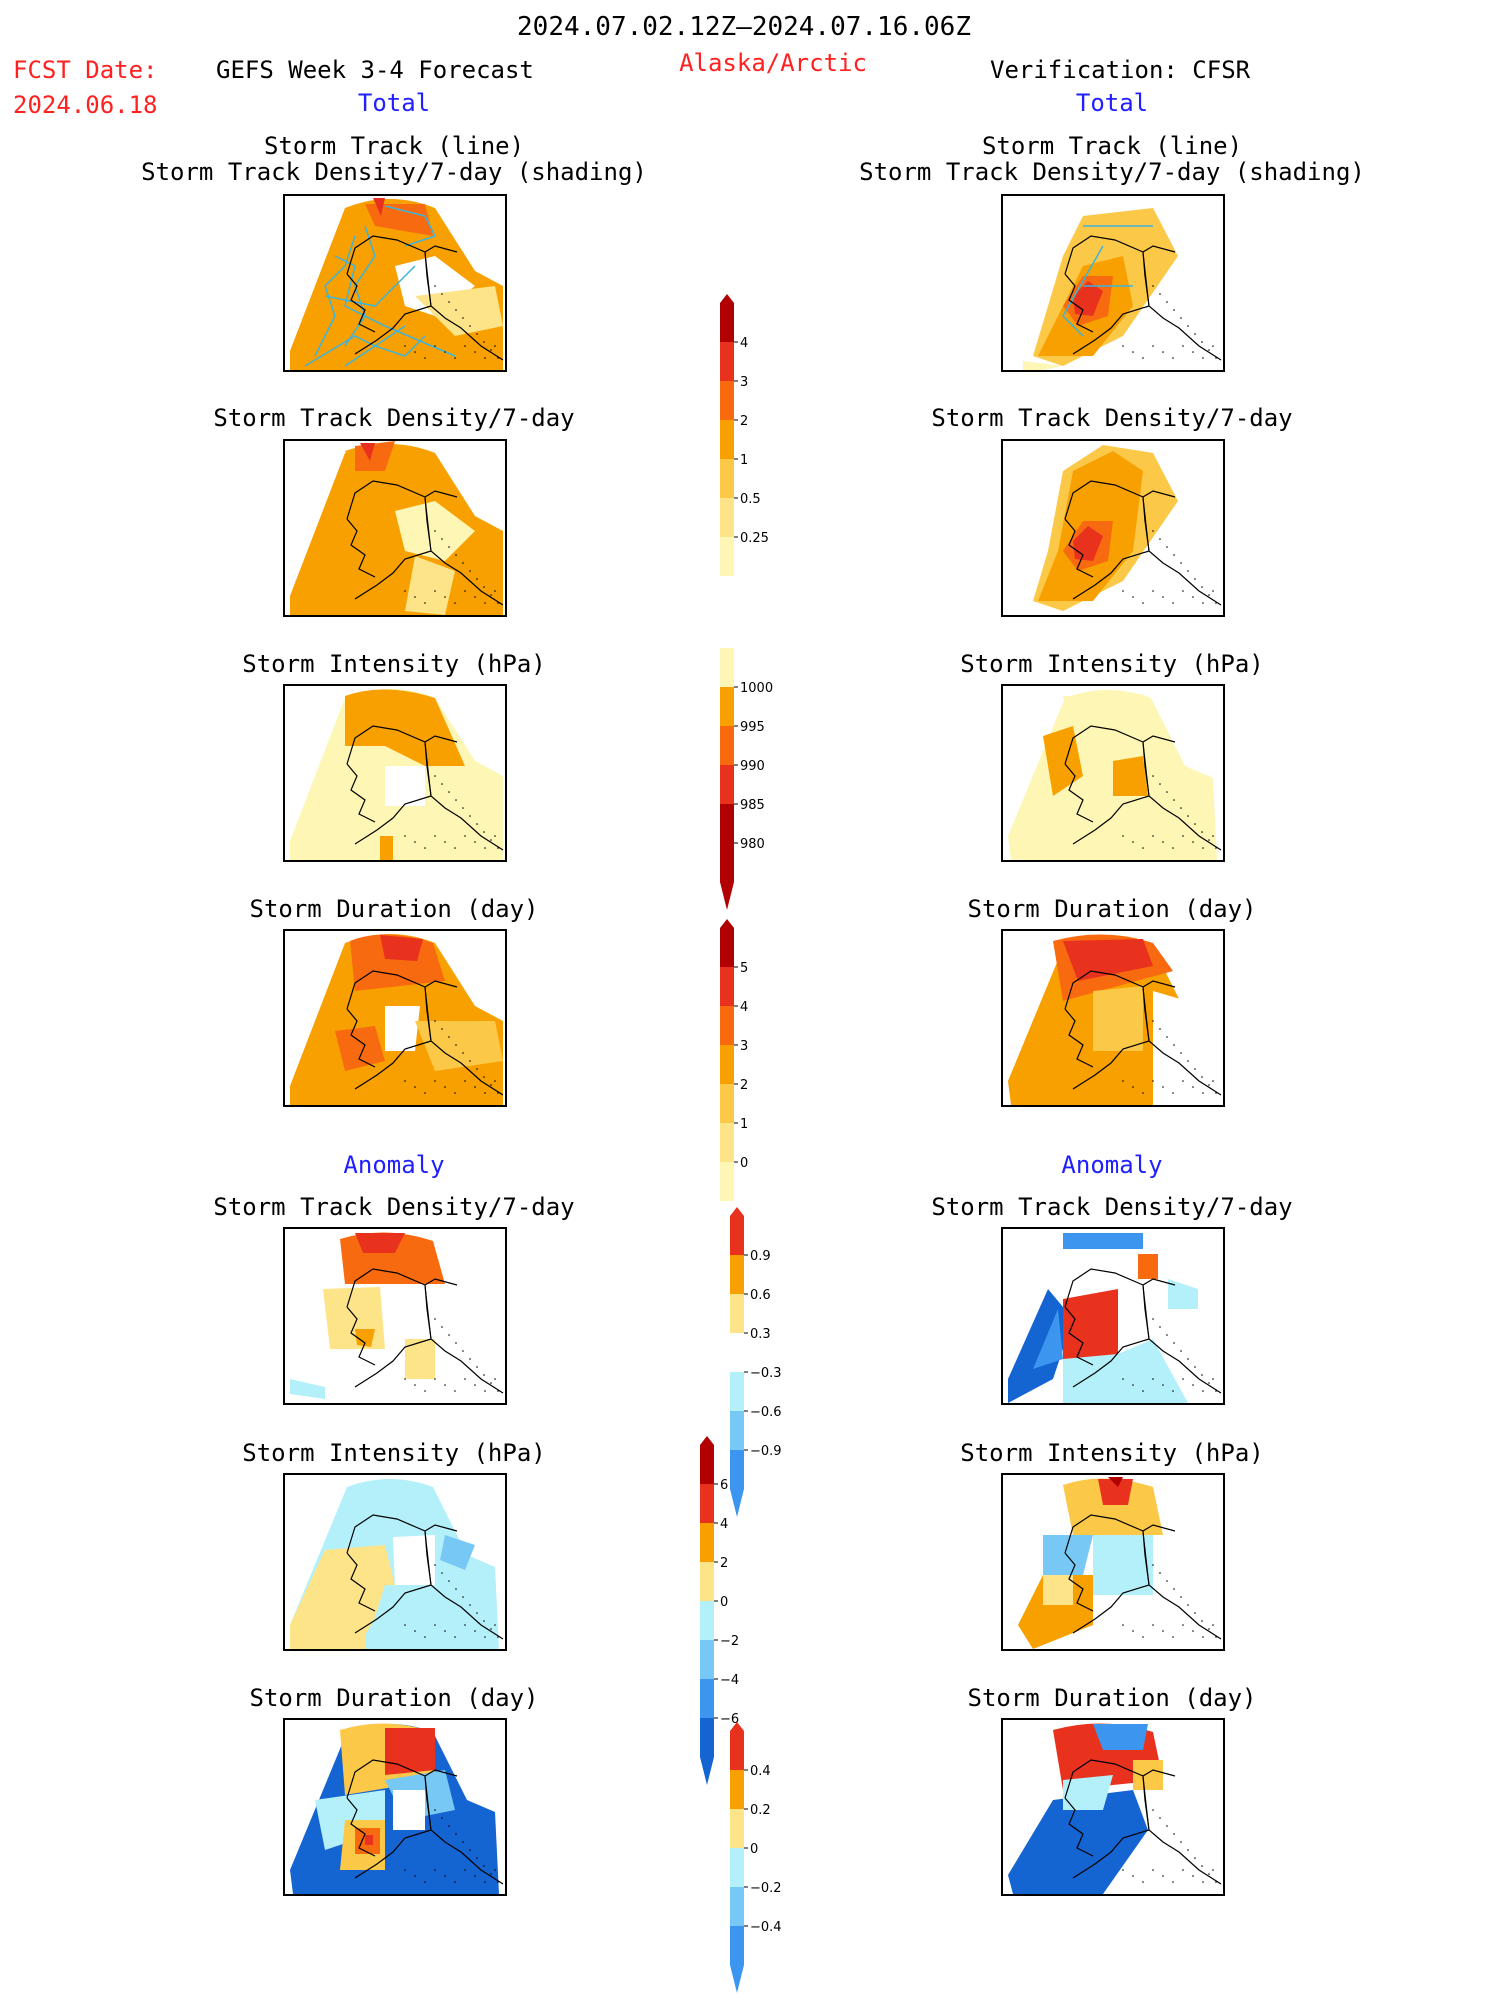 The image size is (1487, 2011). I want to click on svg-text: 0.5, so click(750, 499).